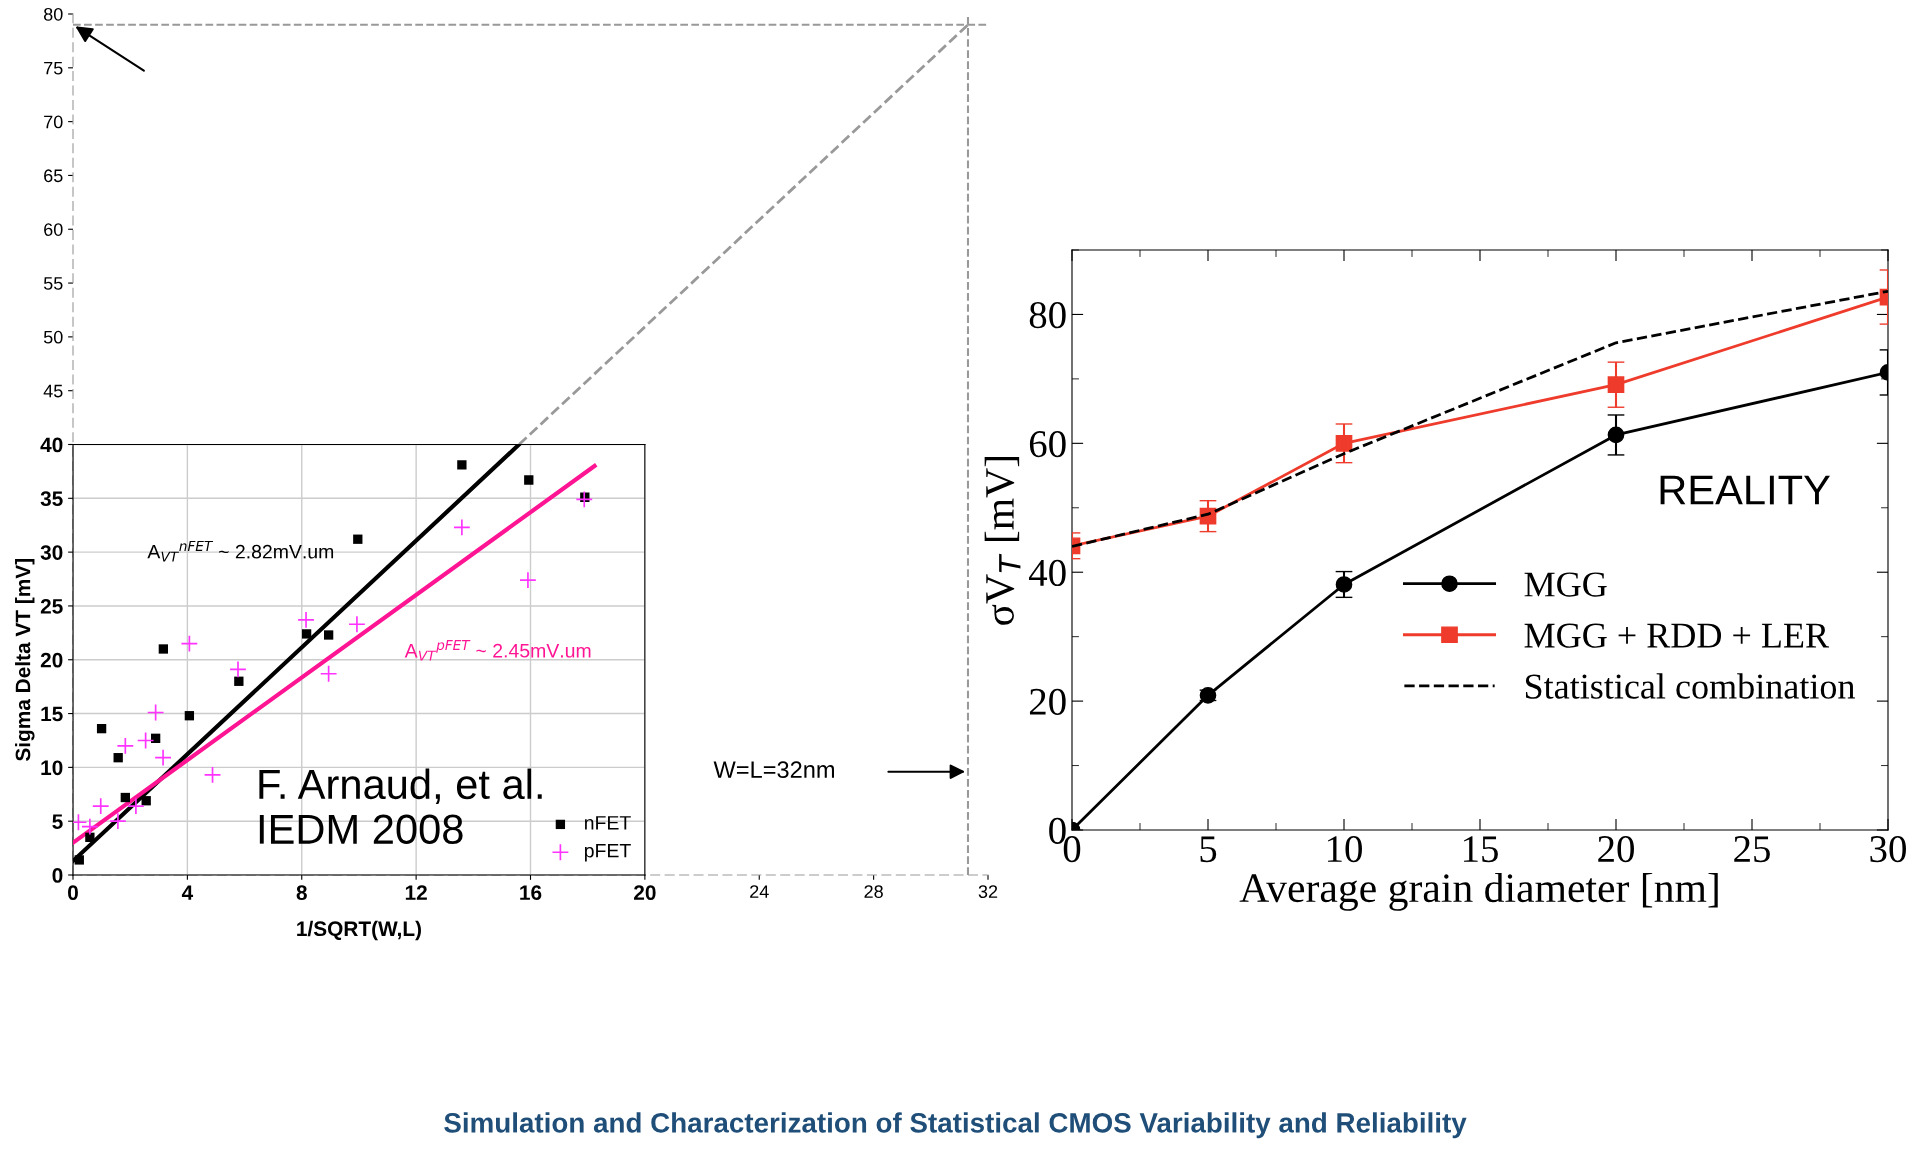 The image size is (1910, 1152). What do you see at coordinates (359, 930) in the screenshot?
I see `x-axis-title: 1/SQRT(W,L)` at bounding box center [359, 930].